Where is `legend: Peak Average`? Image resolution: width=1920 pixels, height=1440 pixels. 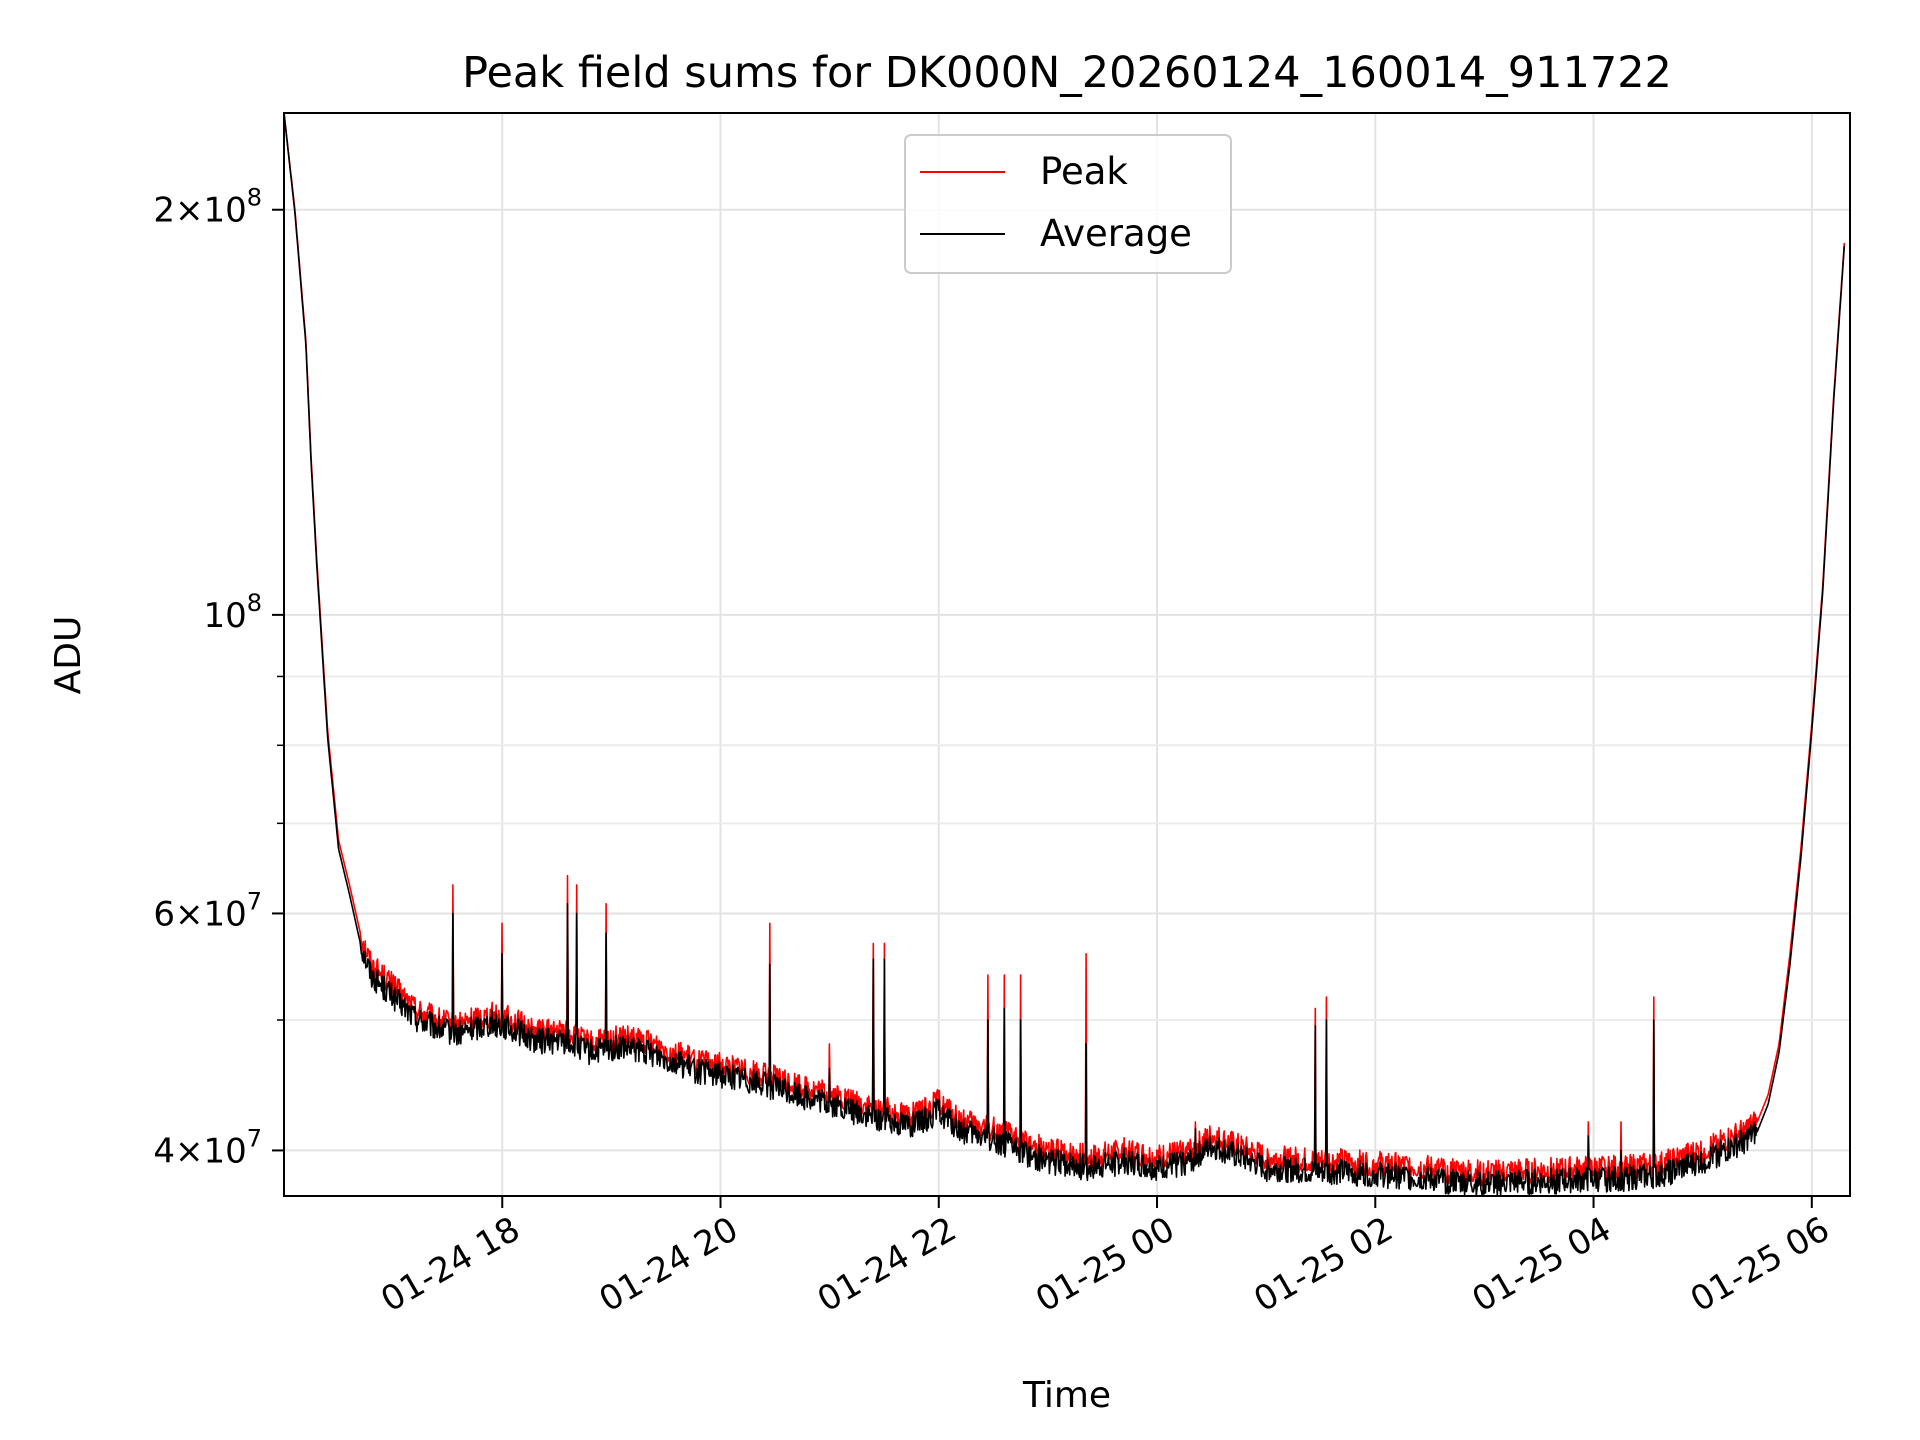
legend: Peak Average is located at coordinates (1068, 204).